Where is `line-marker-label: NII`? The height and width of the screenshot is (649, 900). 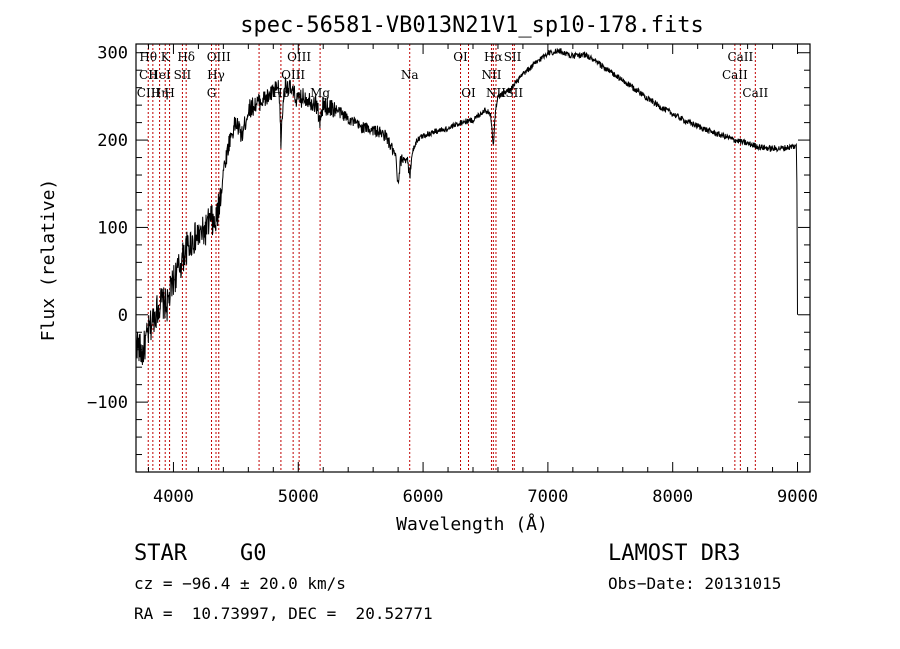
line-marker-label: NII is located at coordinates (491, 75).